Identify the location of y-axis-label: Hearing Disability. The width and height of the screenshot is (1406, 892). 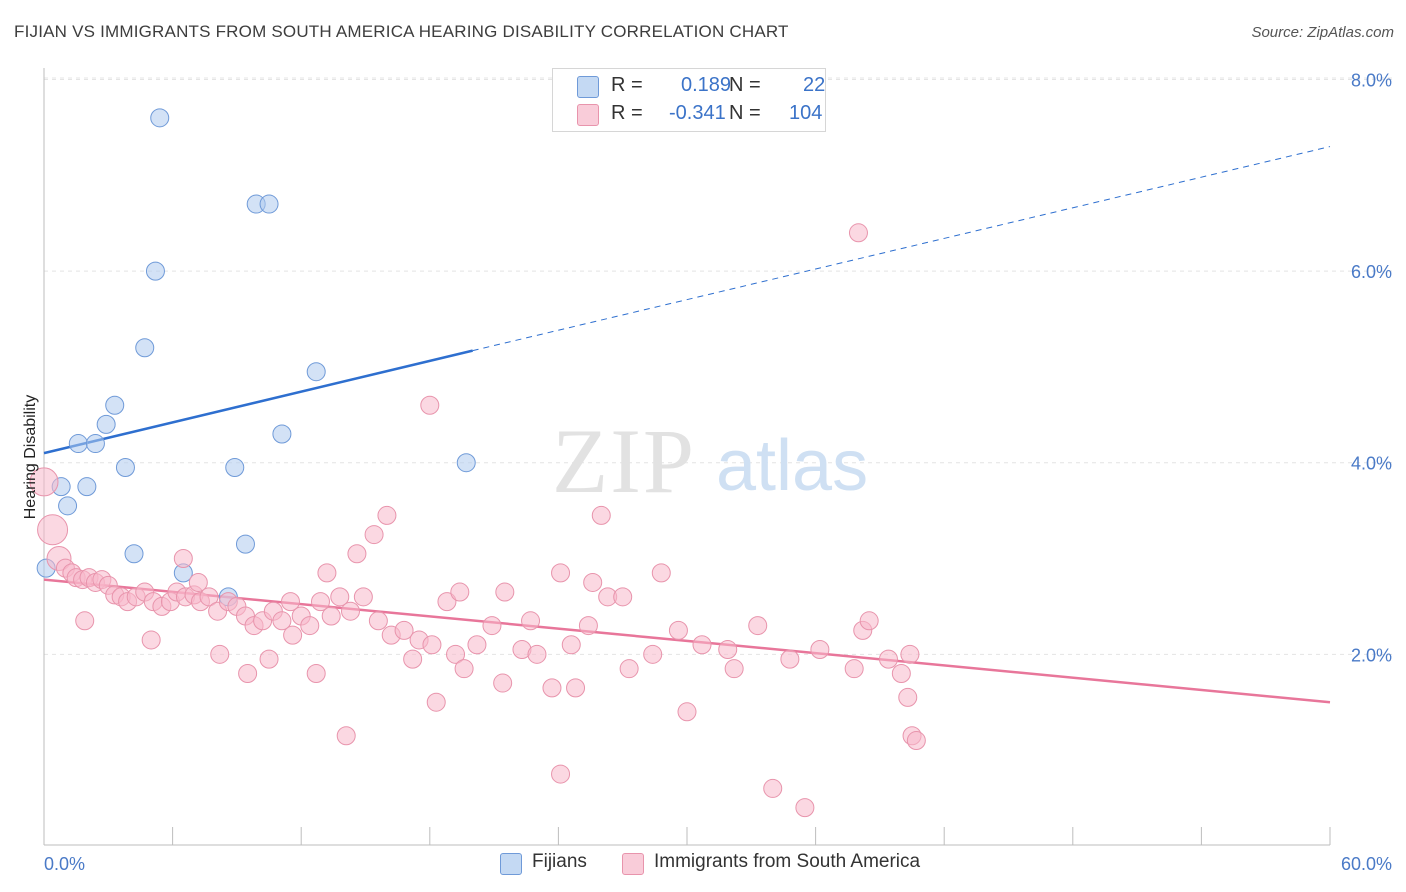
(30, 457).